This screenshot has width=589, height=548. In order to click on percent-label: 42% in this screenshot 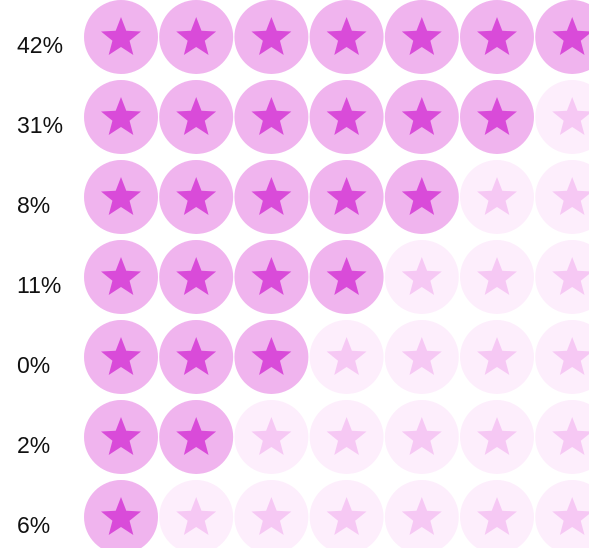, I will do `click(40, 45)`.